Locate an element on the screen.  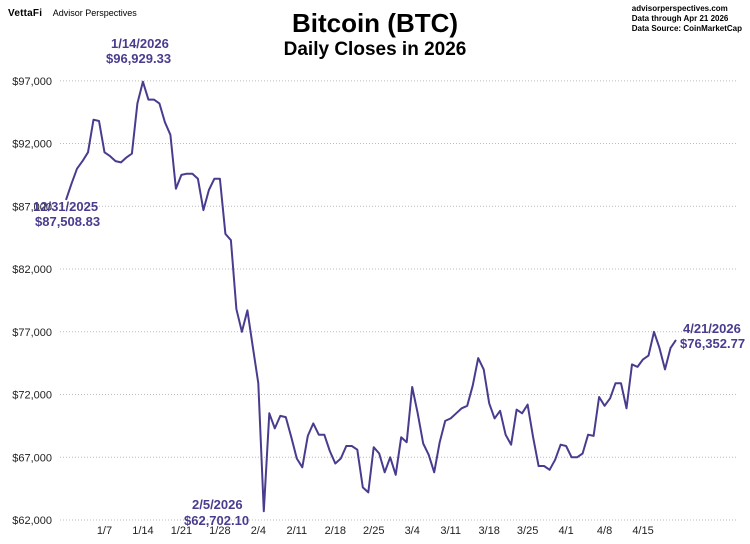
source-data: Data Source: CoinMarketCap is located at coordinates (686, 28).